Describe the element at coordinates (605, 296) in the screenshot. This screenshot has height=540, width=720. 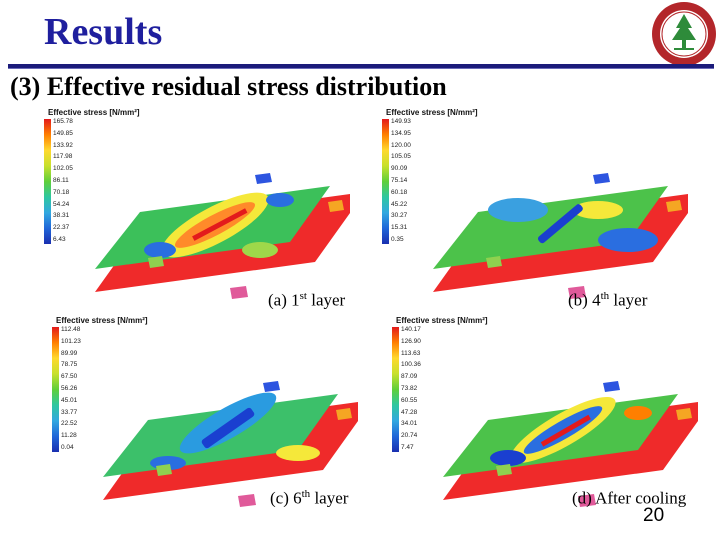
I see `caption-b-sup: th` at that location.